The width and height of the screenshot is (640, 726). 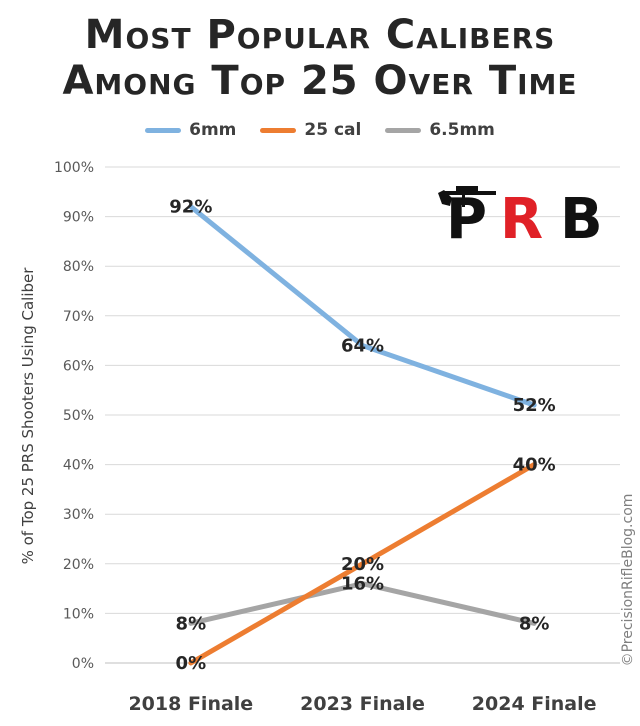 I want to click on data-label: 40%, so click(x=534, y=465).